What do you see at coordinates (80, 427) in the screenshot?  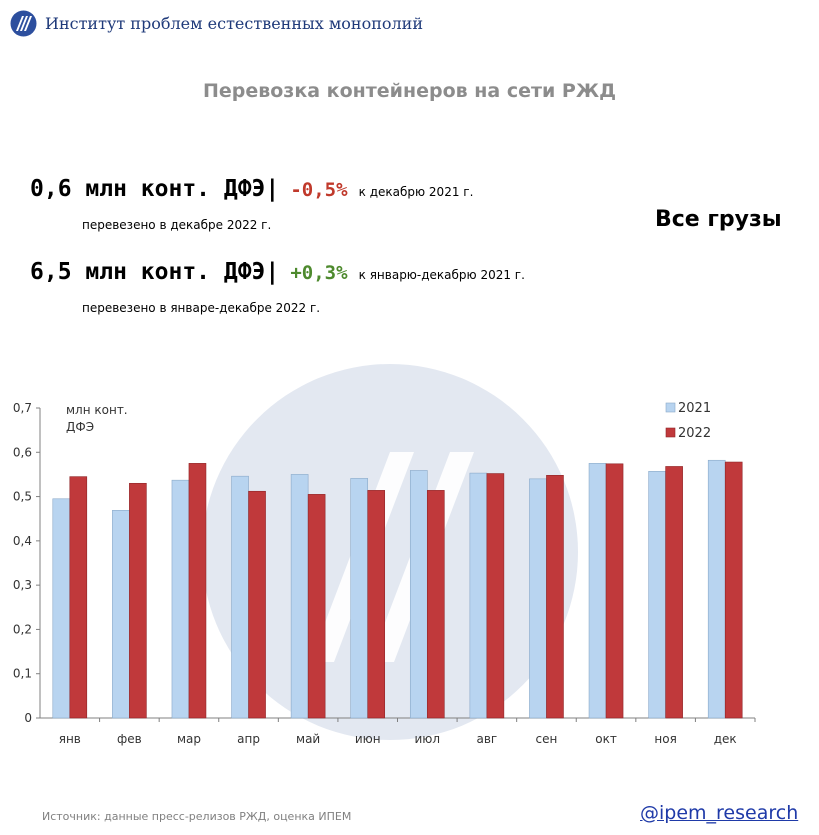 I see `y-axis-label: ДФЭ` at bounding box center [80, 427].